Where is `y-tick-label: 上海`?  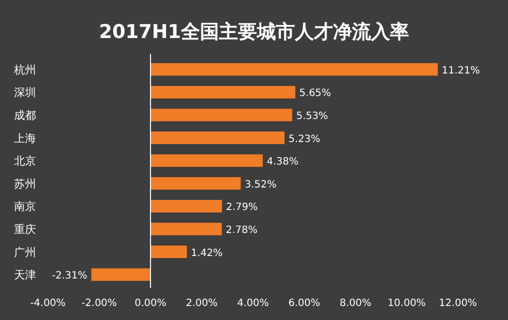 y-tick-label: 上海 is located at coordinates (25, 138).